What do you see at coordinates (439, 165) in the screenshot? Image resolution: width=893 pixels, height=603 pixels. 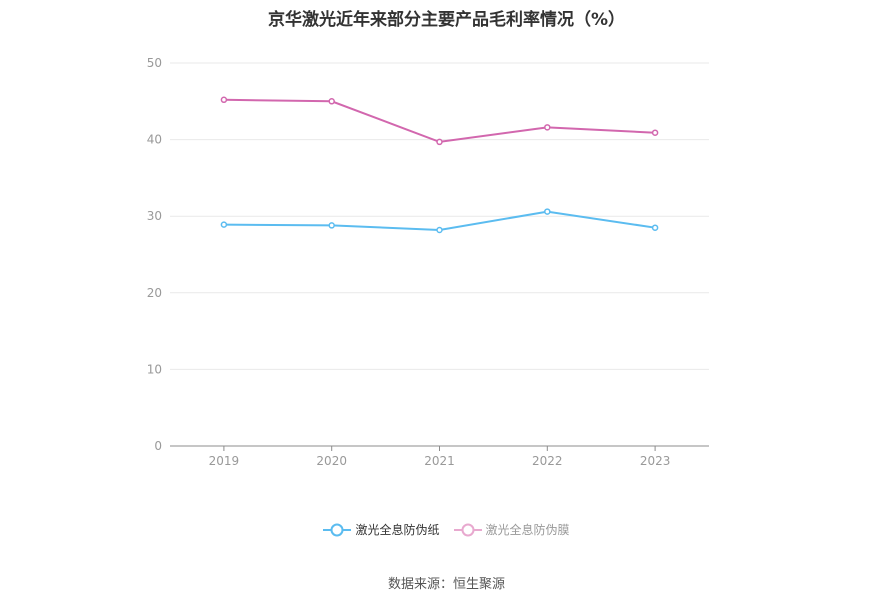 I see `series-group` at bounding box center [439, 165].